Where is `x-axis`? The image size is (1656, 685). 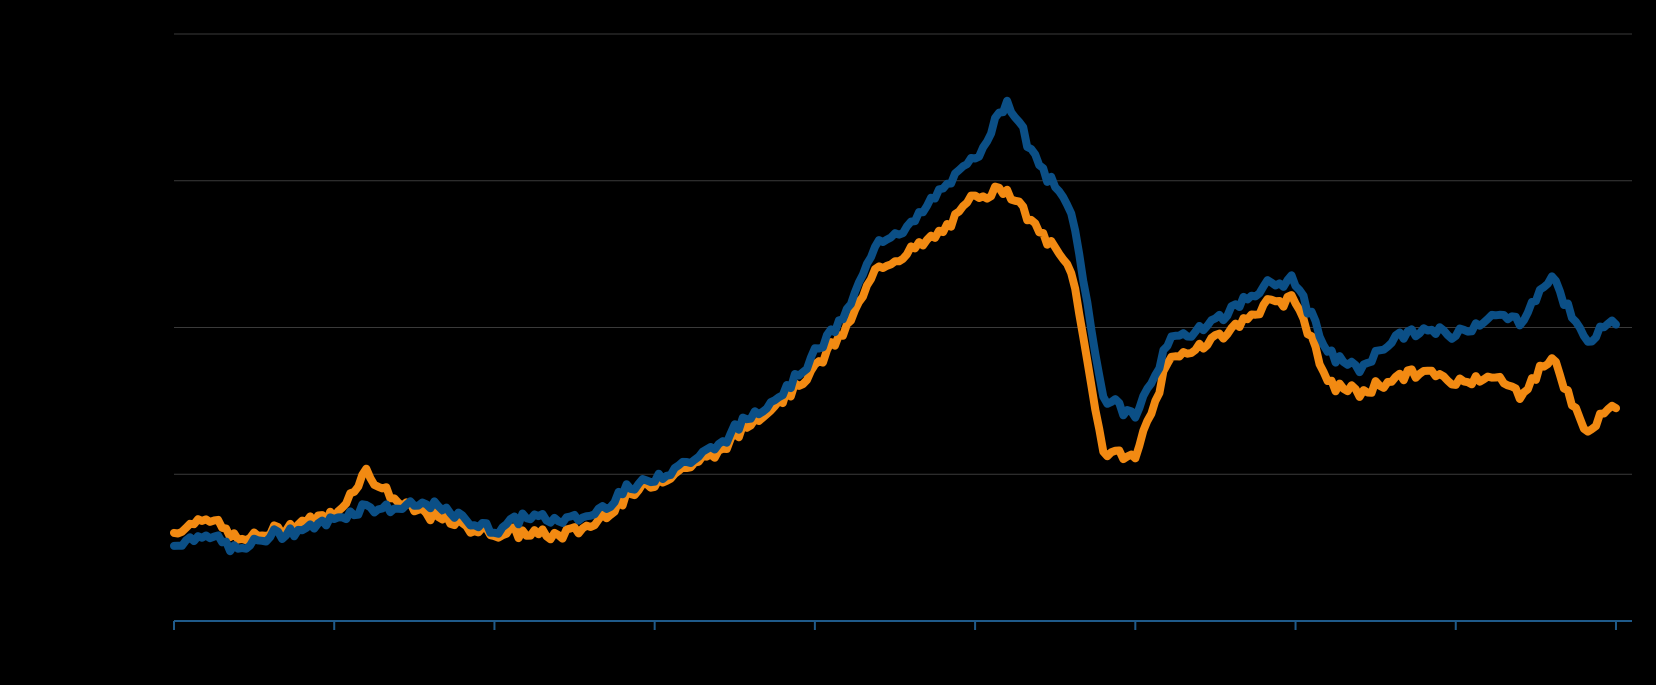 x-axis is located at coordinates (902, 625).